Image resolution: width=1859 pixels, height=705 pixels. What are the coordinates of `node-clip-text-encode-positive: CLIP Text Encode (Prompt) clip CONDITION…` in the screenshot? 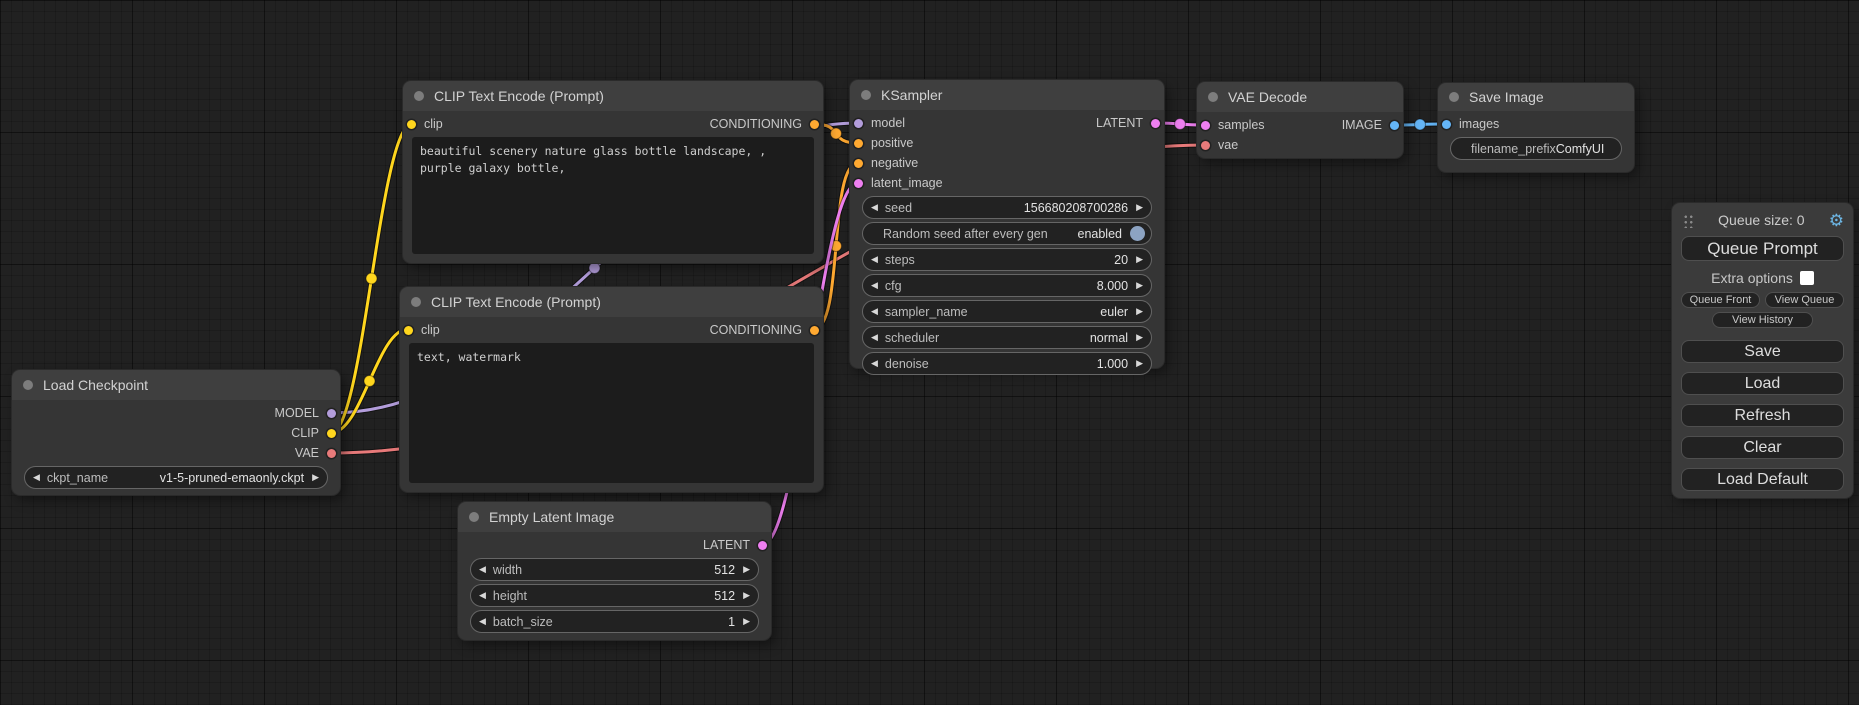 It's located at (613, 172).